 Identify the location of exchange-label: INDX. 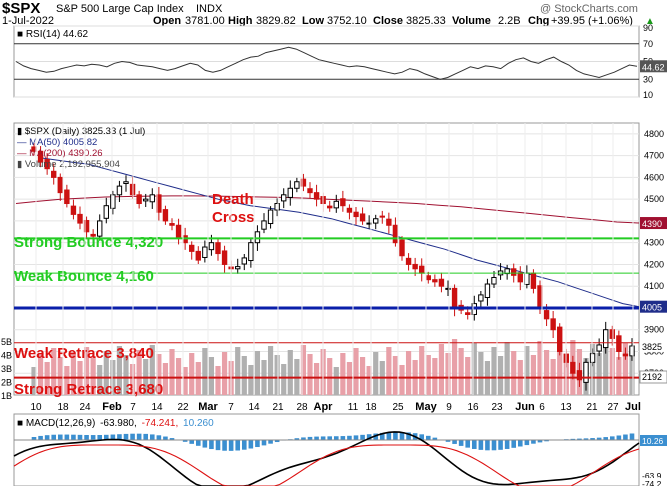
(209, 9).